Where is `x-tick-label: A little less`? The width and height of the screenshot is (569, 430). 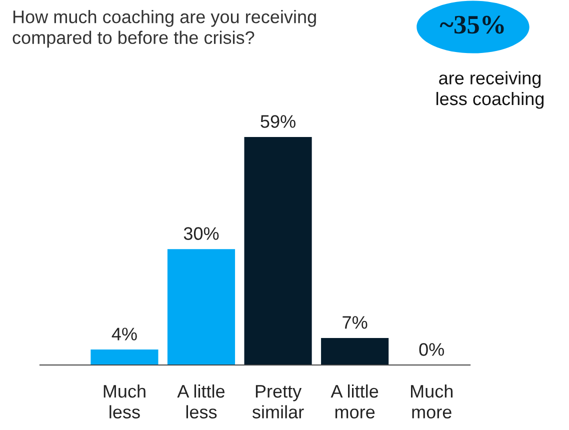 x-tick-label: A little less is located at coordinates (201, 401).